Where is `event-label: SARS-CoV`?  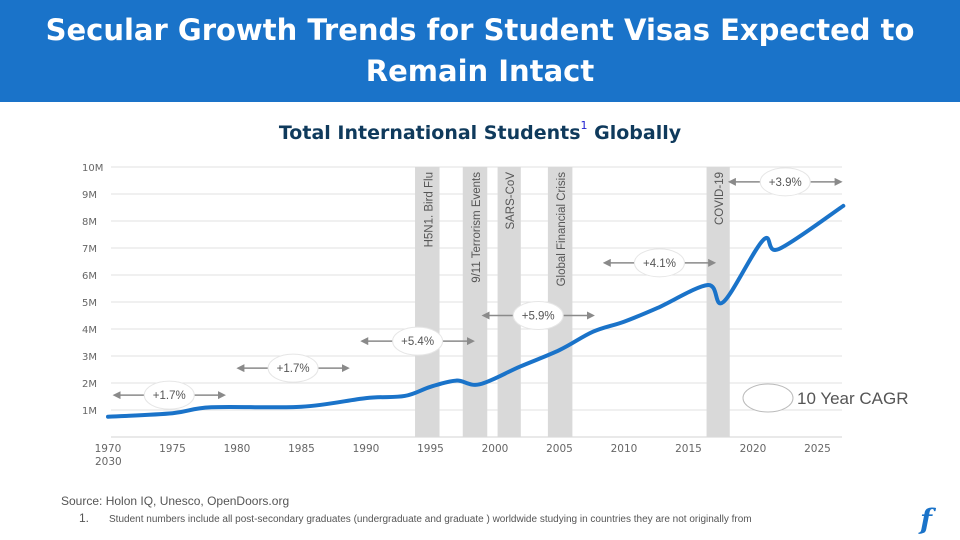
event-label: SARS-CoV is located at coordinates (511, 201).